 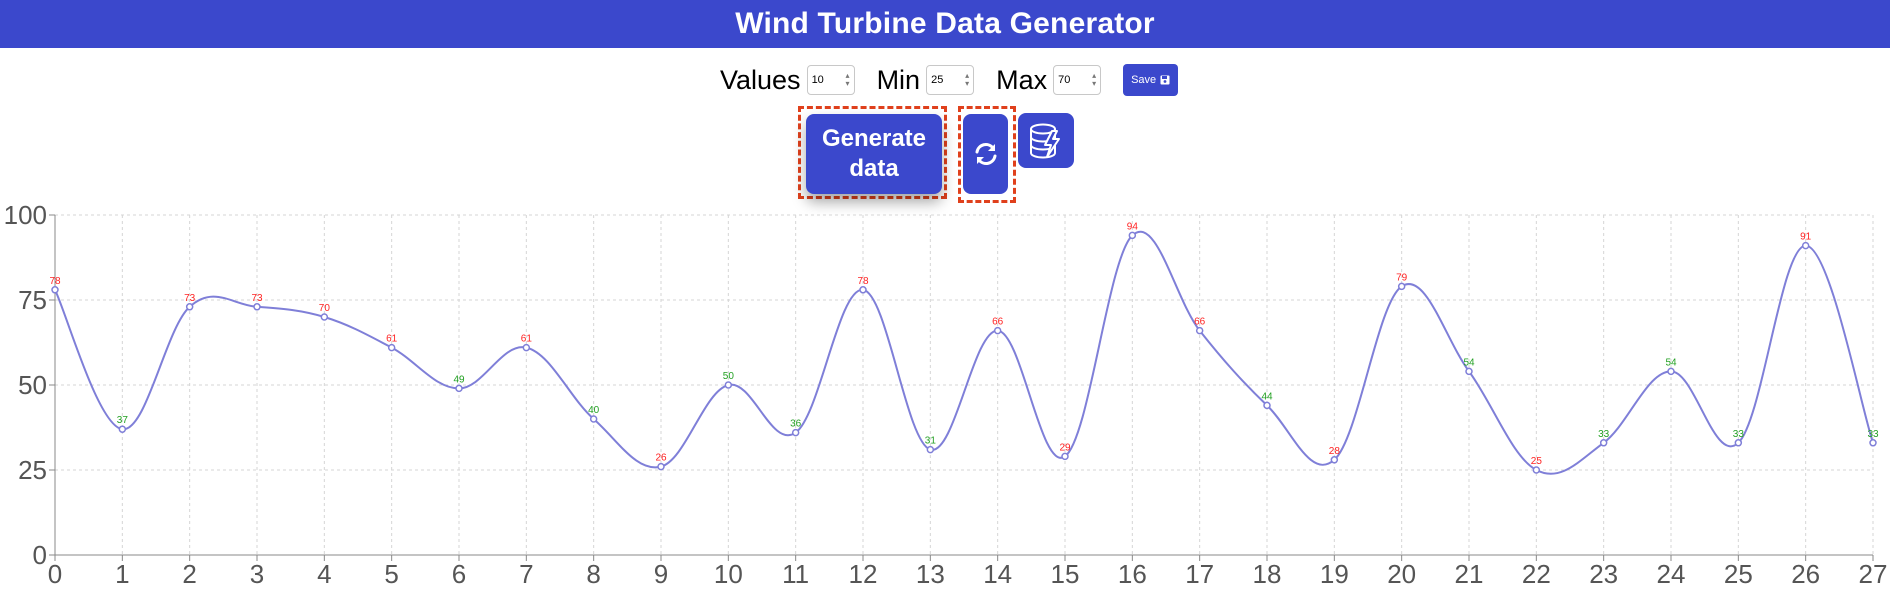 I want to click on generate-highlight, so click(x=872, y=152).